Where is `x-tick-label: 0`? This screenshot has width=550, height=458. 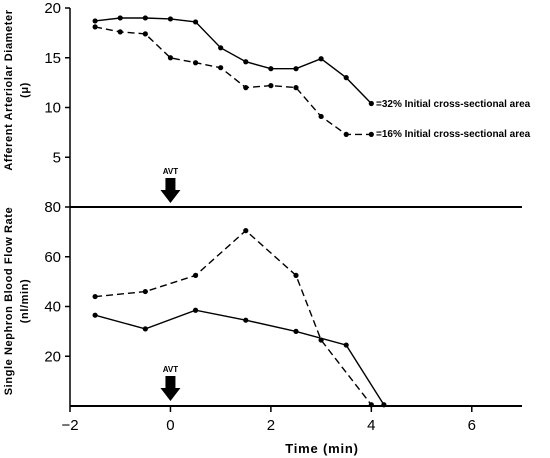 x-tick-label: 0 is located at coordinates (170, 425).